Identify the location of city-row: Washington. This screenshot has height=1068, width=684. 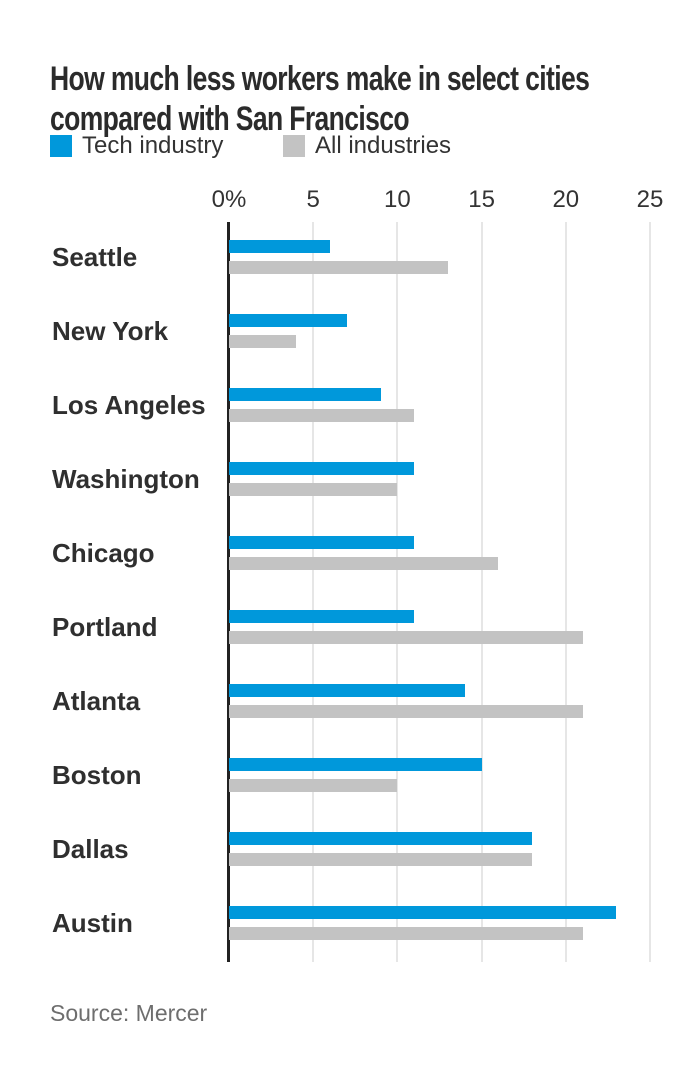
(342, 499).